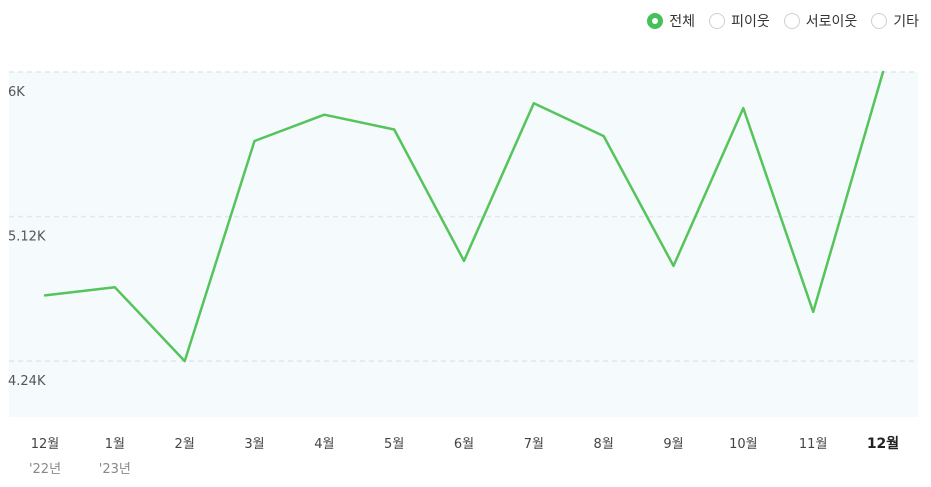 This screenshot has width=931, height=487. What do you see at coordinates (394, 444) in the screenshot?
I see `x-tick-label: 5월` at bounding box center [394, 444].